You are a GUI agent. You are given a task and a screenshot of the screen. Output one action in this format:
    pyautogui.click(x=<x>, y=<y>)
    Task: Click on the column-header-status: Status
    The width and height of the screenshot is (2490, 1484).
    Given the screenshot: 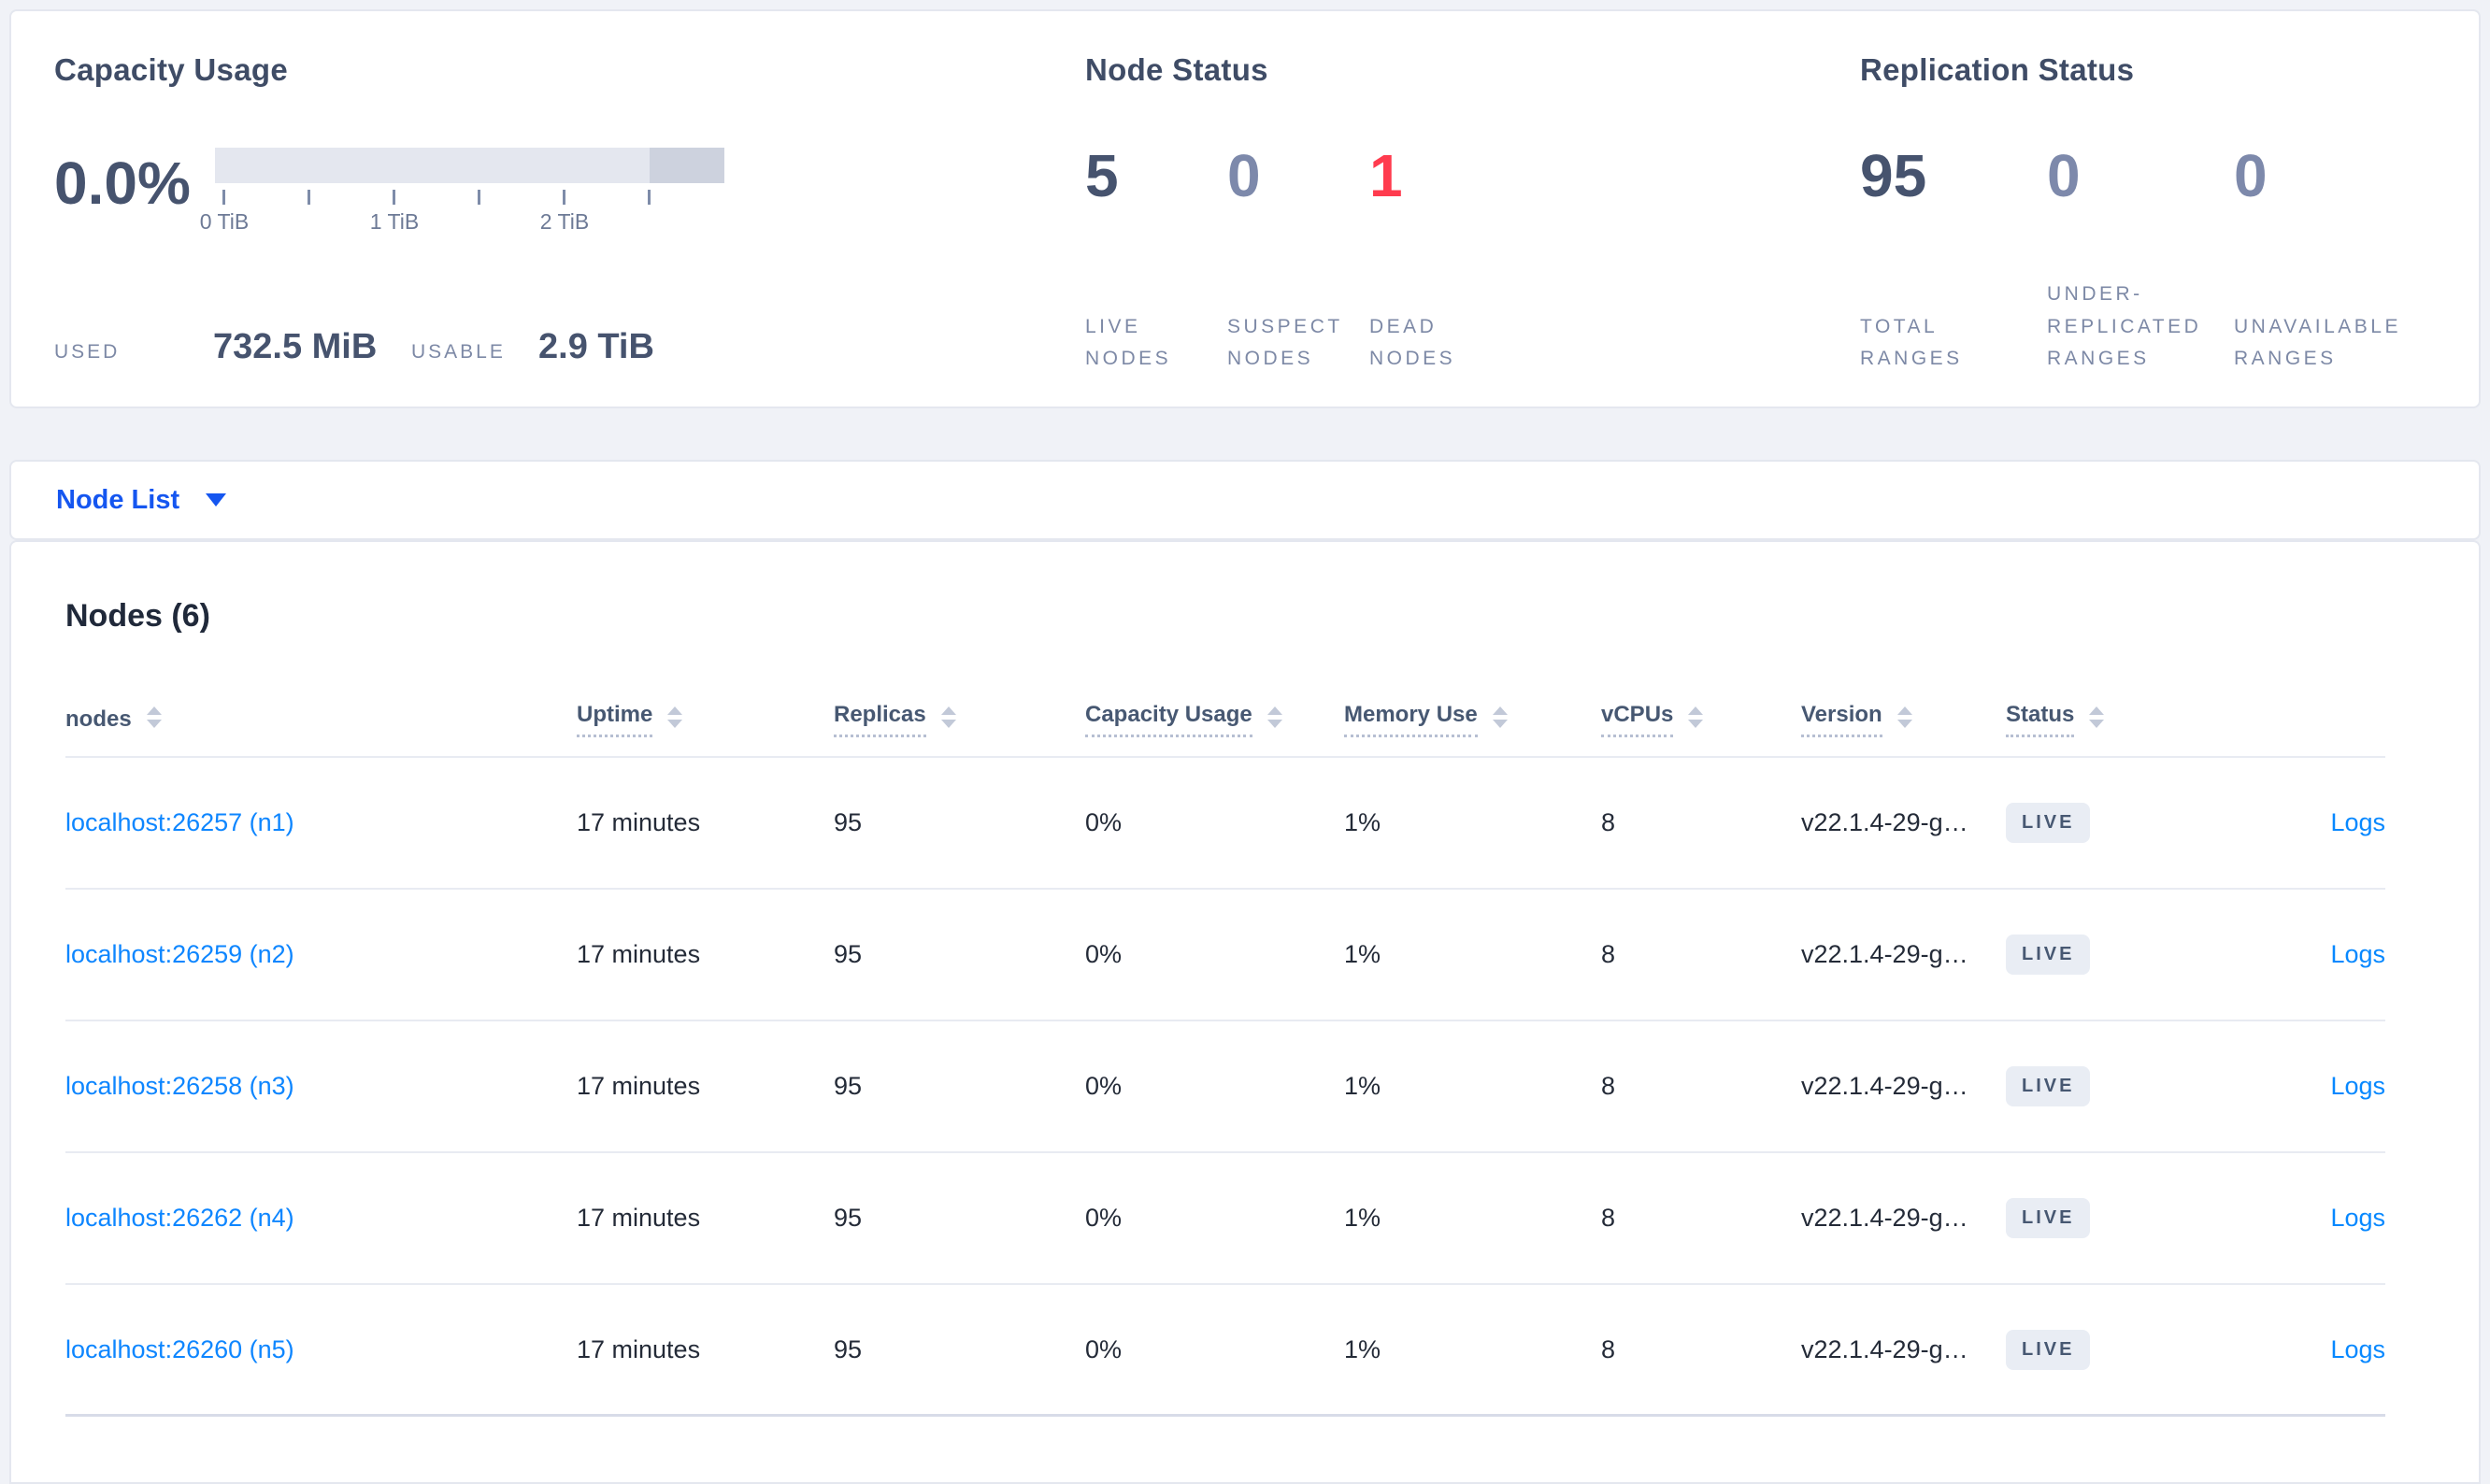 What is the action you would take?
    pyautogui.click(x=2102, y=719)
    